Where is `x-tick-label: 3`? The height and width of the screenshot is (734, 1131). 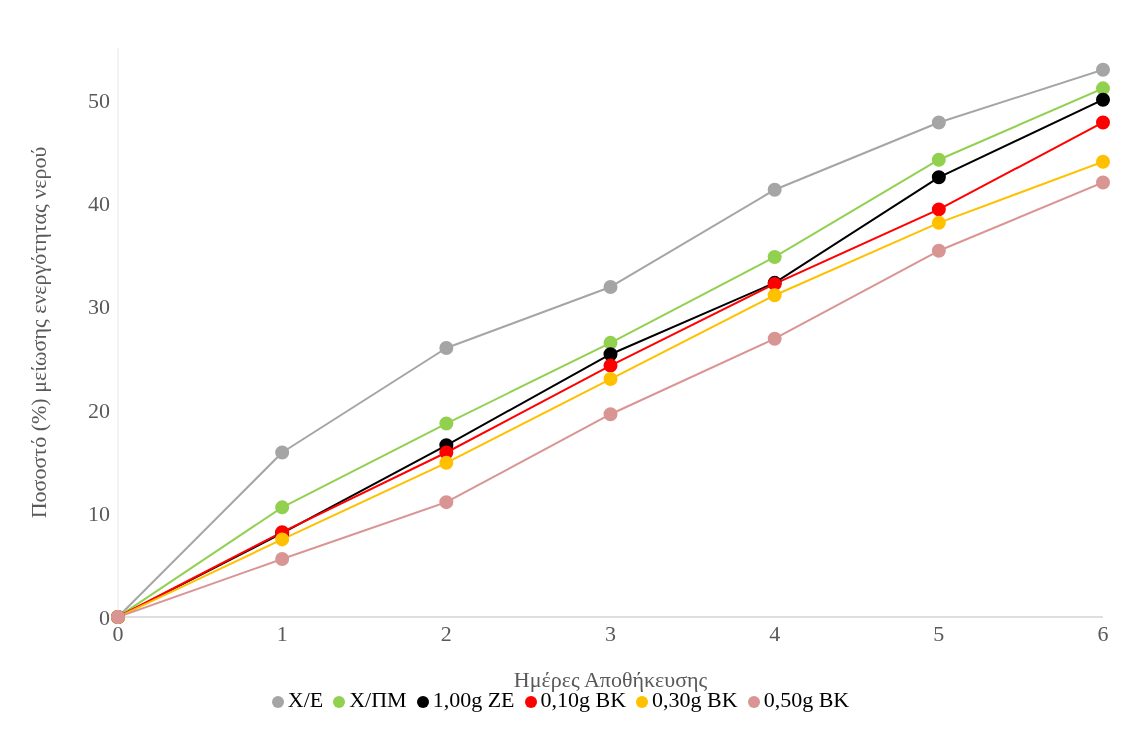
x-tick-label: 3 is located at coordinates (610, 633).